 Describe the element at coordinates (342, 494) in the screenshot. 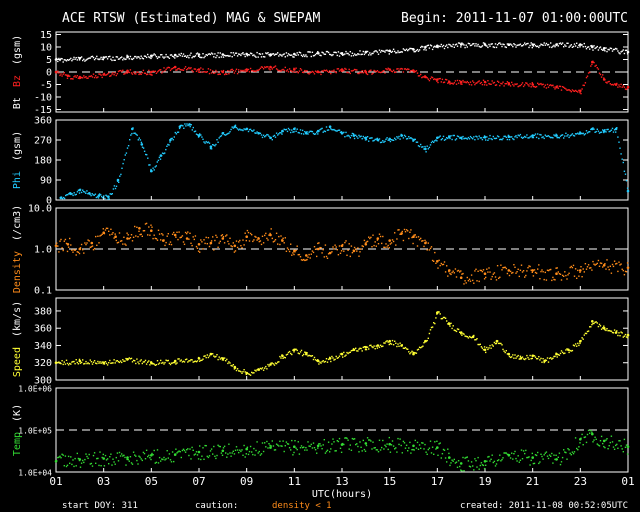

I see `x-axis-label: UTC(hours)` at that location.